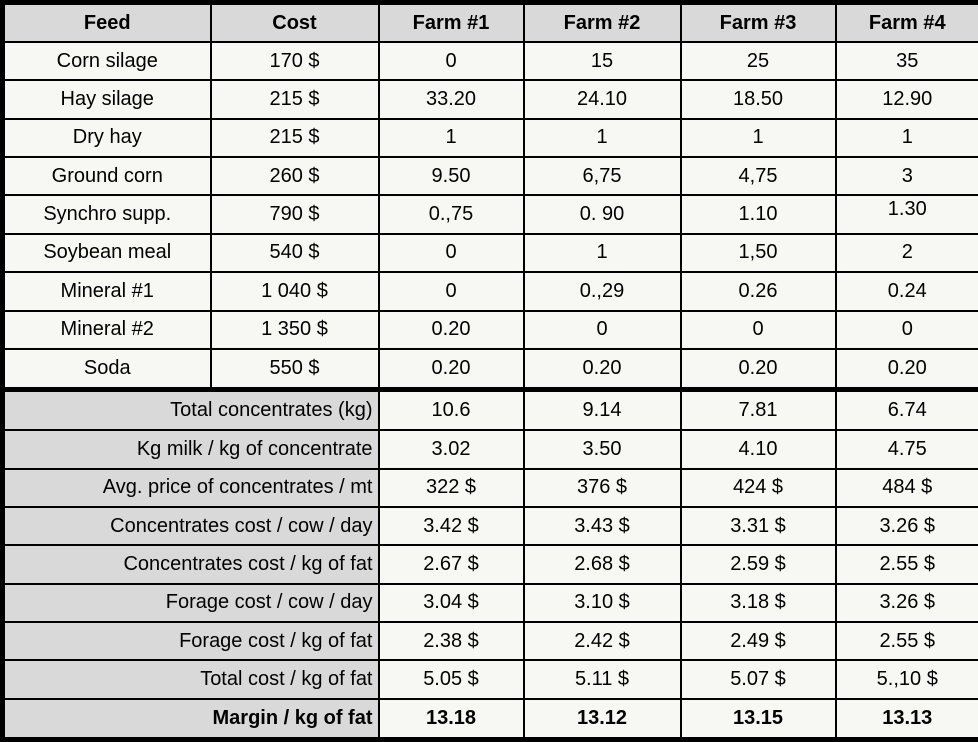  What do you see at coordinates (906, 291) in the screenshot?
I see `value-cell: 0.24` at bounding box center [906, 291].